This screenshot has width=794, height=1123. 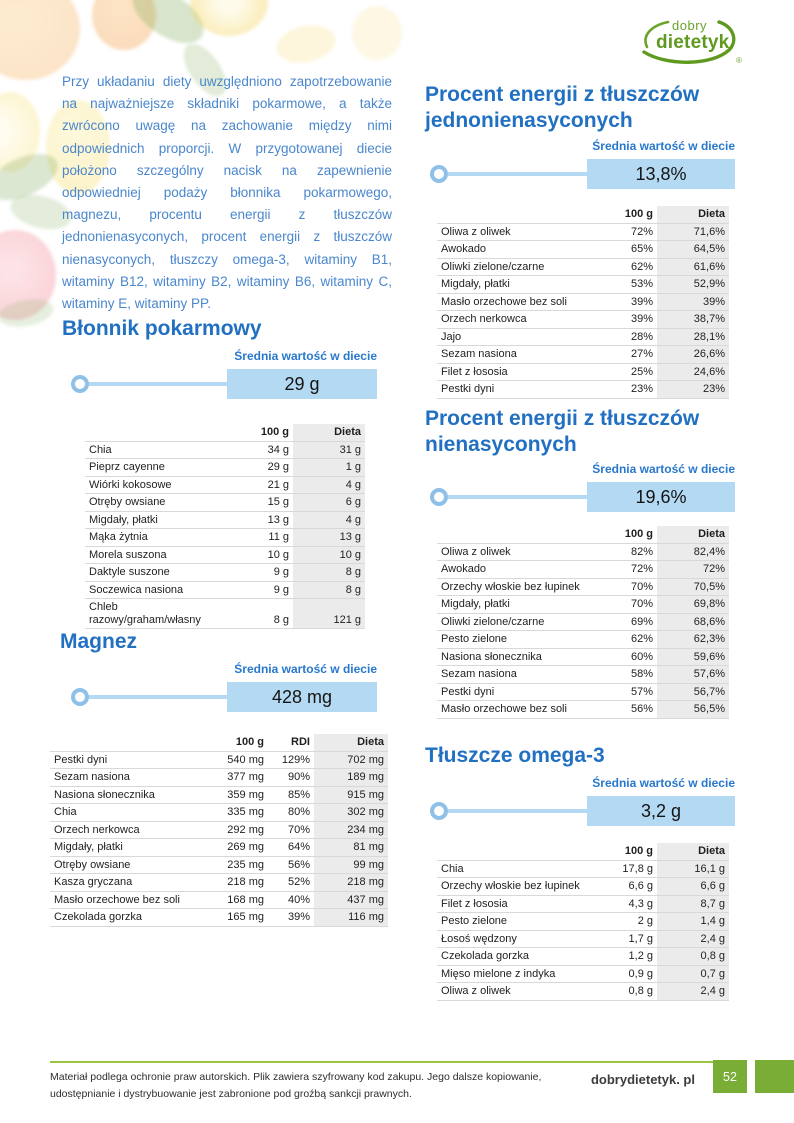 What do you see at coordinates (693, 372) in the screenshot?
I see `food-value-cell: 24,6%` at bounding box center [693, 372].